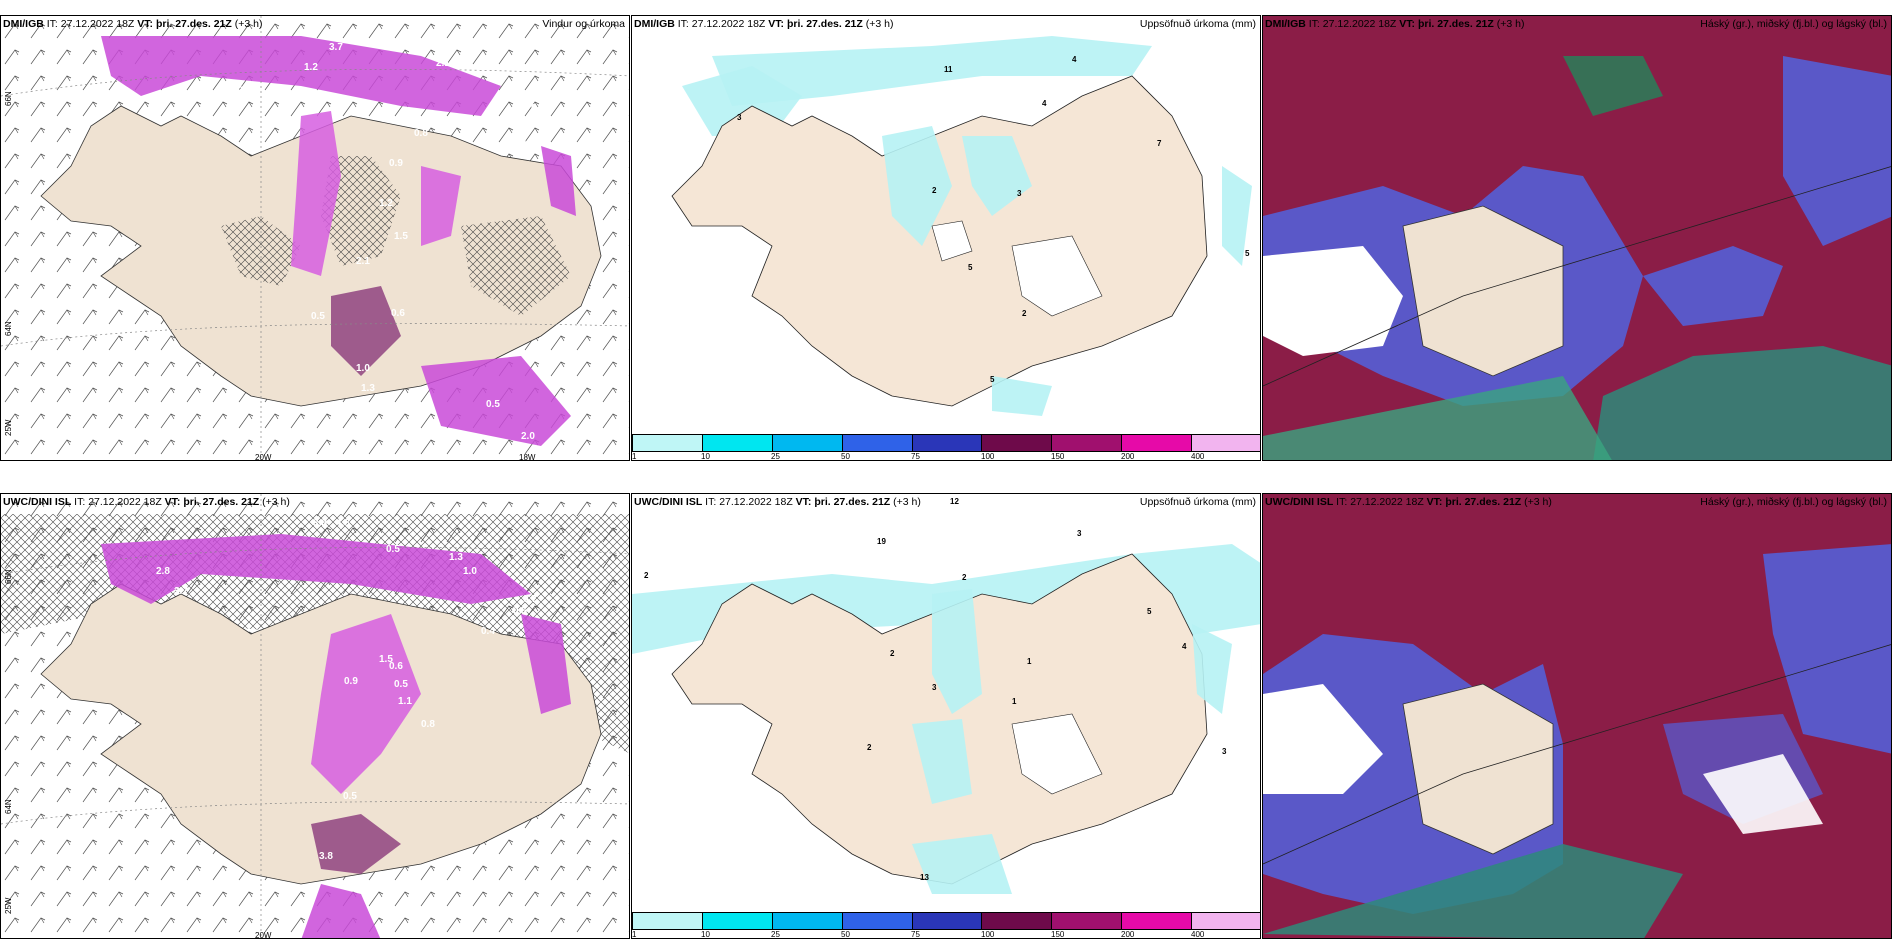 The height and width of the screenshot is (950, 1900). What do you see at coordinates (163, 96) in the screenshot?
I see `value-label: 3.1` at bounding box center [163, 96].